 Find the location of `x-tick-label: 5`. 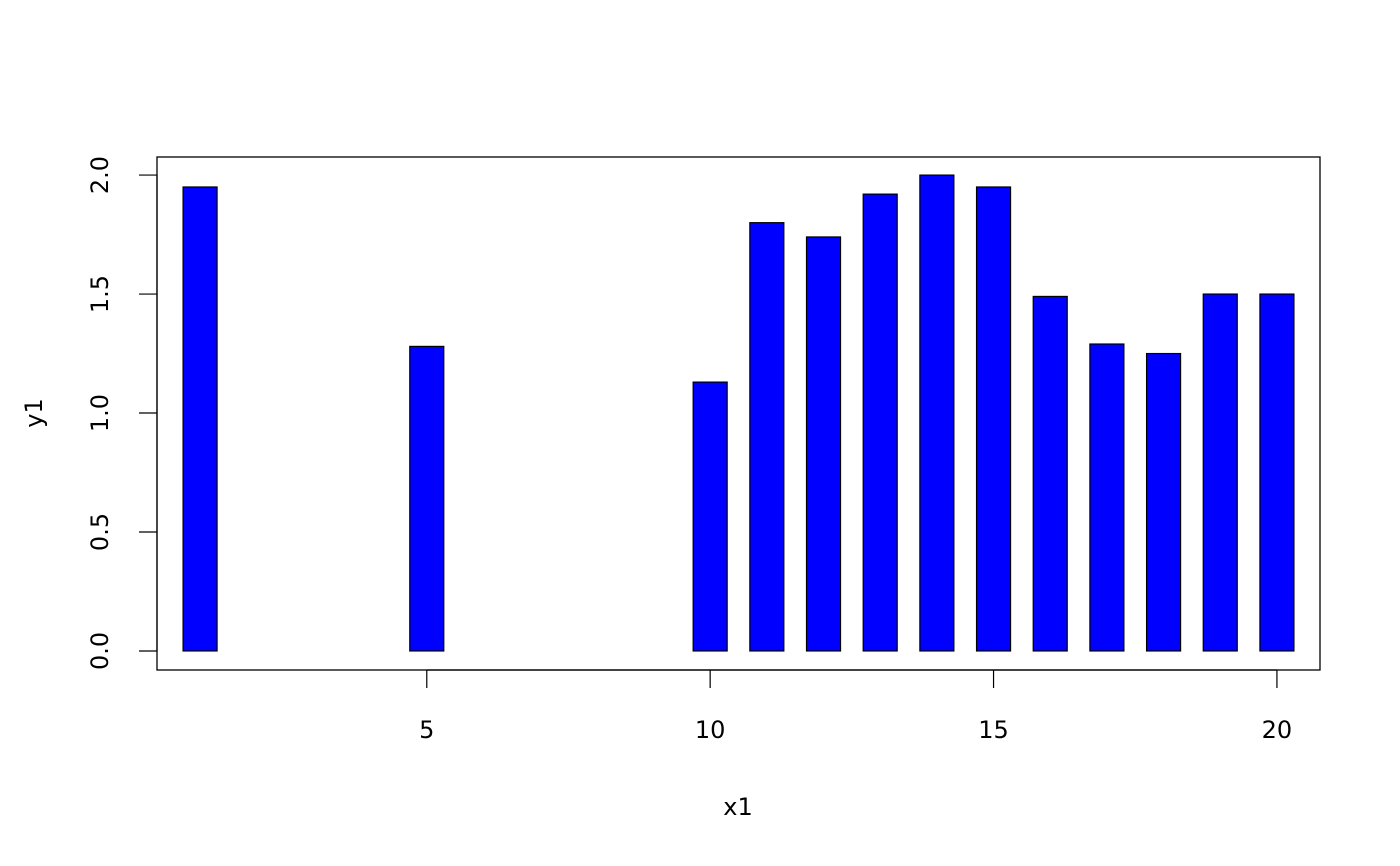

x-tick-label: 5 is located at coordinates (426, 730).